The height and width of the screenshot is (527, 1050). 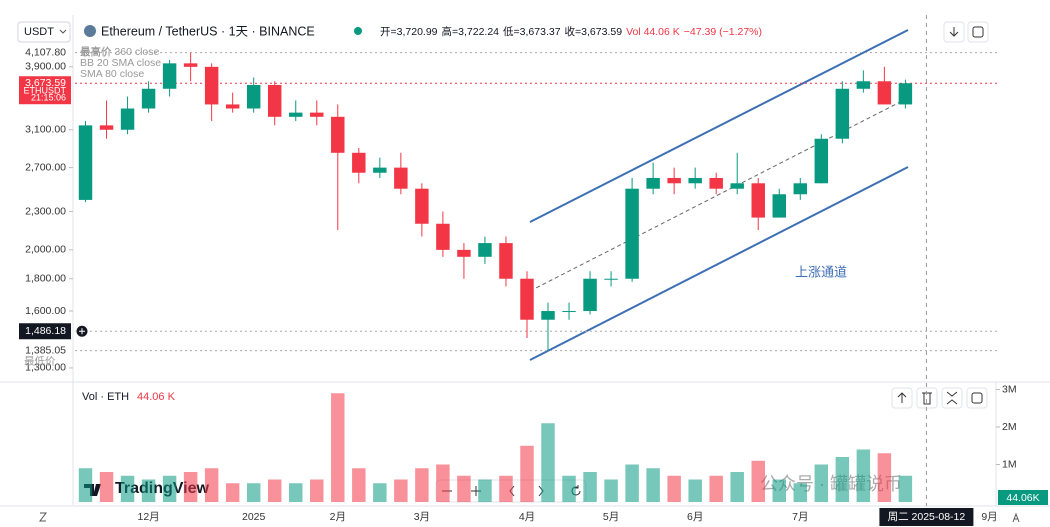 I want to click on x-tick-label: 12月, so click(x=148, y=517).